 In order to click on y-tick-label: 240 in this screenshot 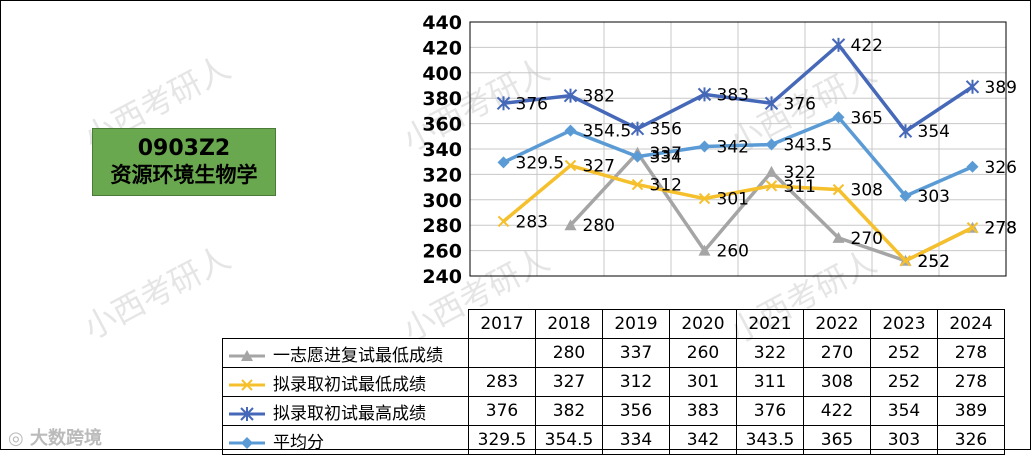, I will do `click(442, 277)`.